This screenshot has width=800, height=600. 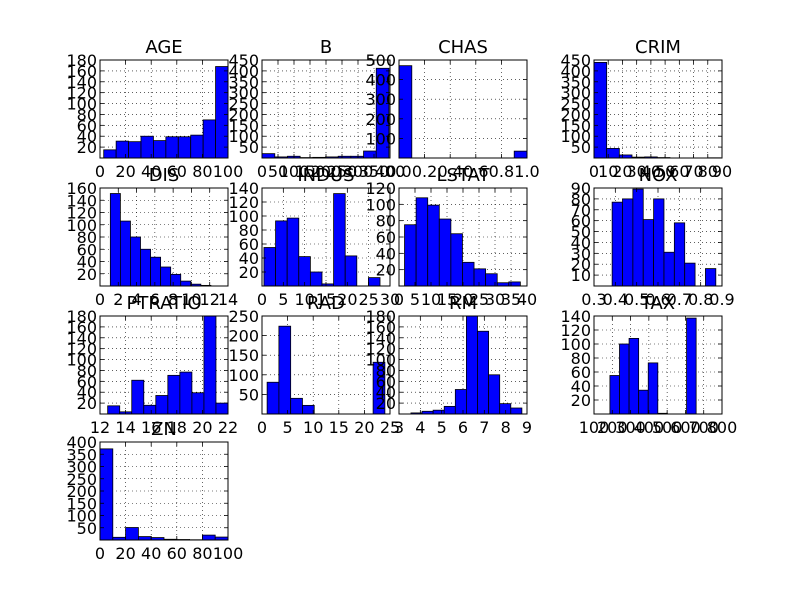 I want to click on x-tick-label: 18, so click(x=177, y=427).